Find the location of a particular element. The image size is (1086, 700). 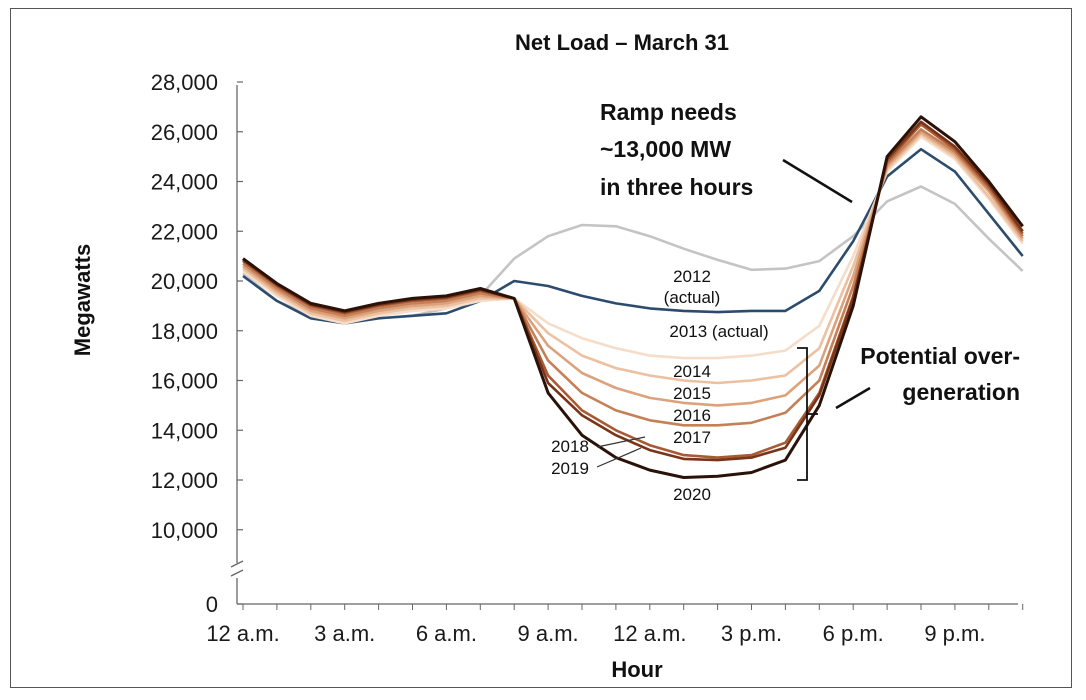

y-tick-label: 14,000 is located at coordinates (184, 430).